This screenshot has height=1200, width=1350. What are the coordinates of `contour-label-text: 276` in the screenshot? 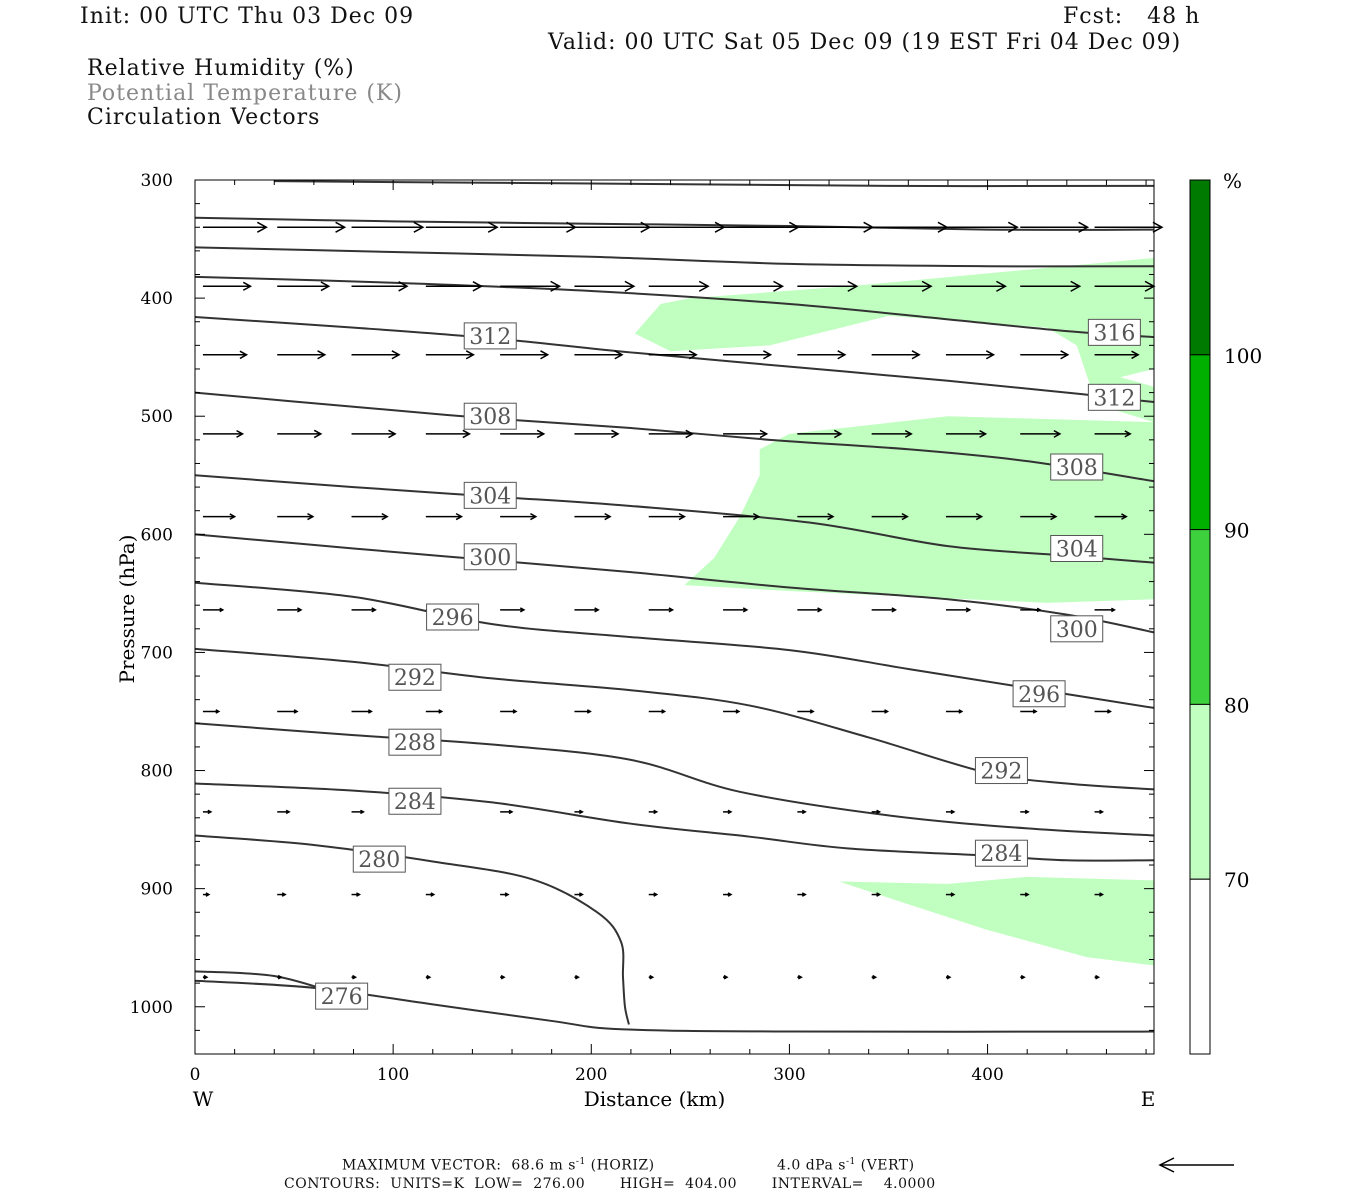 It's located at (342, 997).